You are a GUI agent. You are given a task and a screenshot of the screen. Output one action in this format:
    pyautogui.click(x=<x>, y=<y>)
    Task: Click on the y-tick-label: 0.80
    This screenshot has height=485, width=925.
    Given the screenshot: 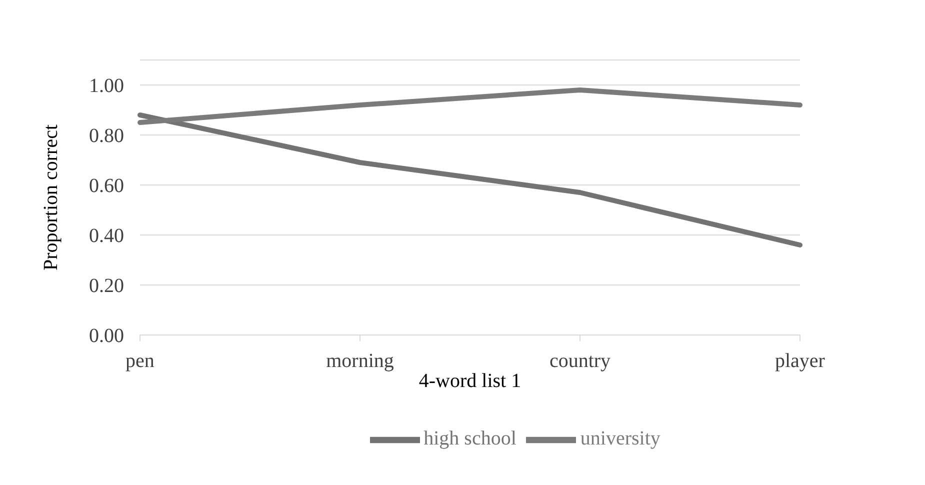 What is the action you would take?
    pyautogui.click(x=106, y=136)
    